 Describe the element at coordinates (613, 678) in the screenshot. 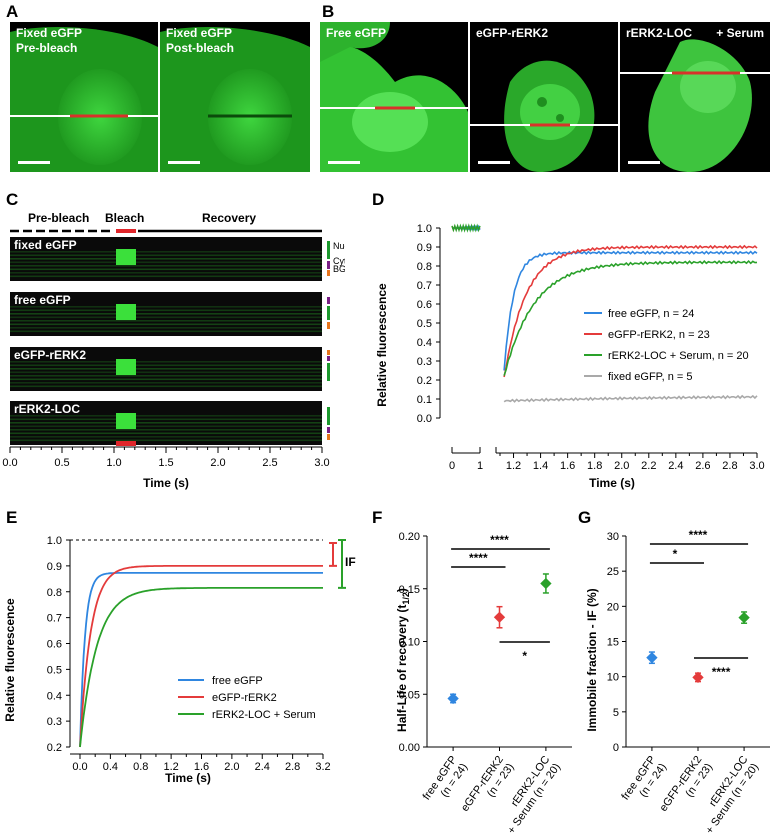

I see `y-tick-label: 10` at that location.